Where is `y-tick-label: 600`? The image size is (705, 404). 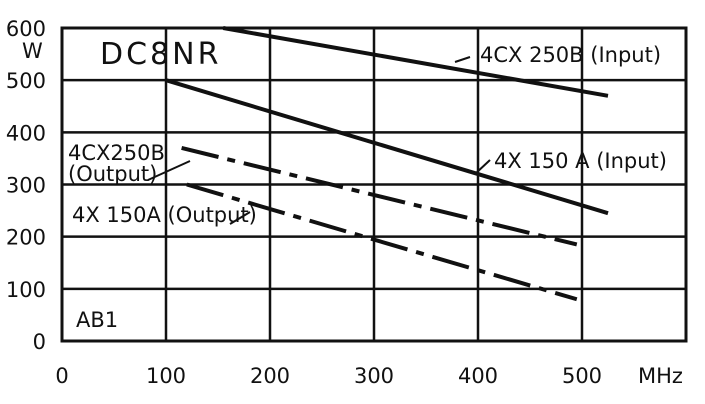
y-tick-label: 600 is located at coordinates (26, 29).